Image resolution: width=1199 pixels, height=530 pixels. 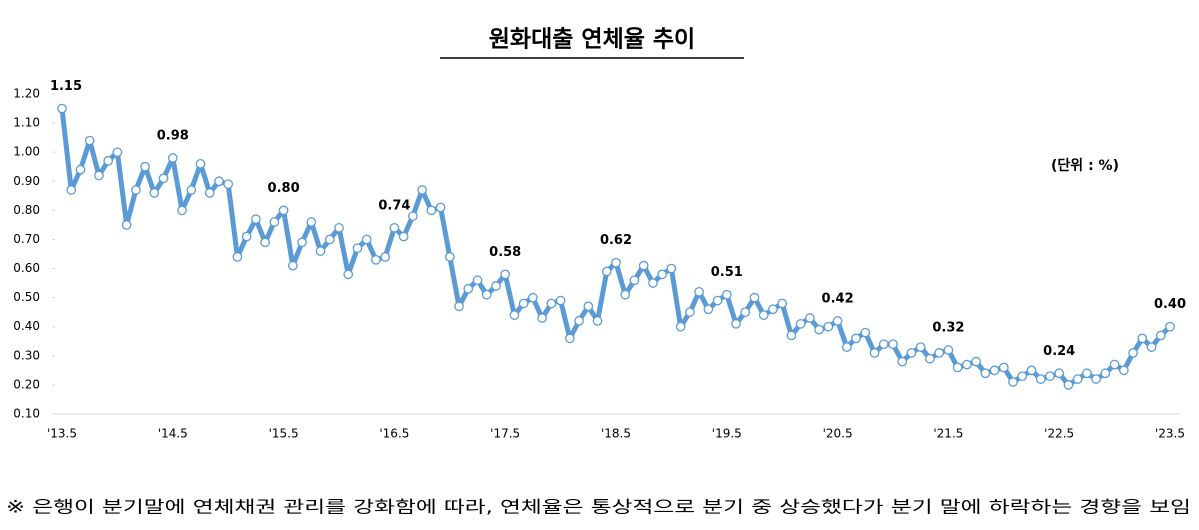 I want to click on value-label: 0.24, so click(x=1059, y=351).